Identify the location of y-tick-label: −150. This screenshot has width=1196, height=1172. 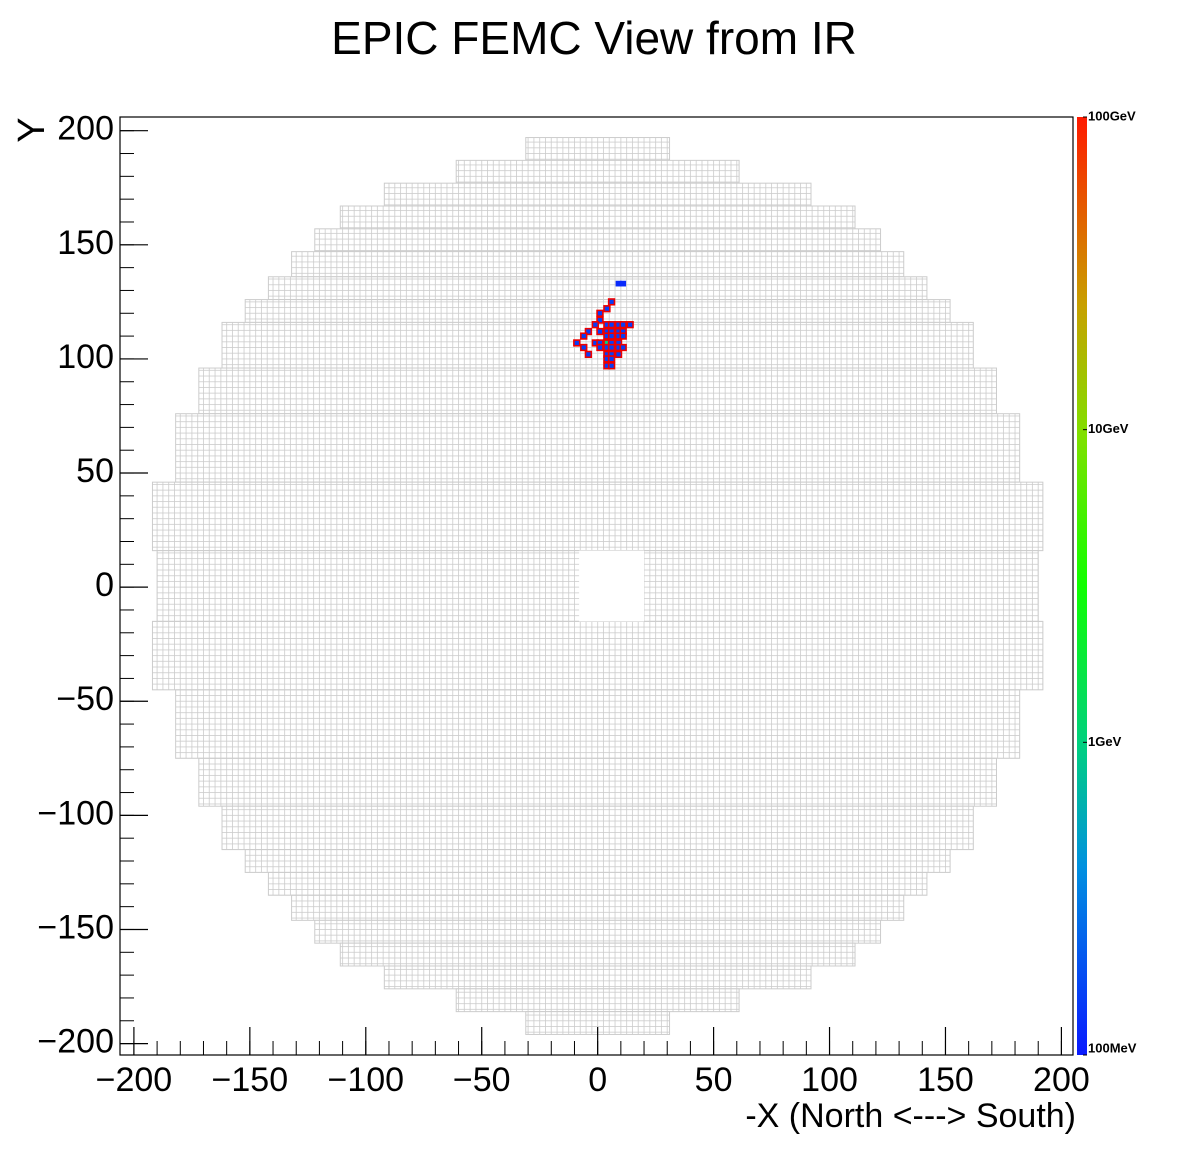
(75, 927).